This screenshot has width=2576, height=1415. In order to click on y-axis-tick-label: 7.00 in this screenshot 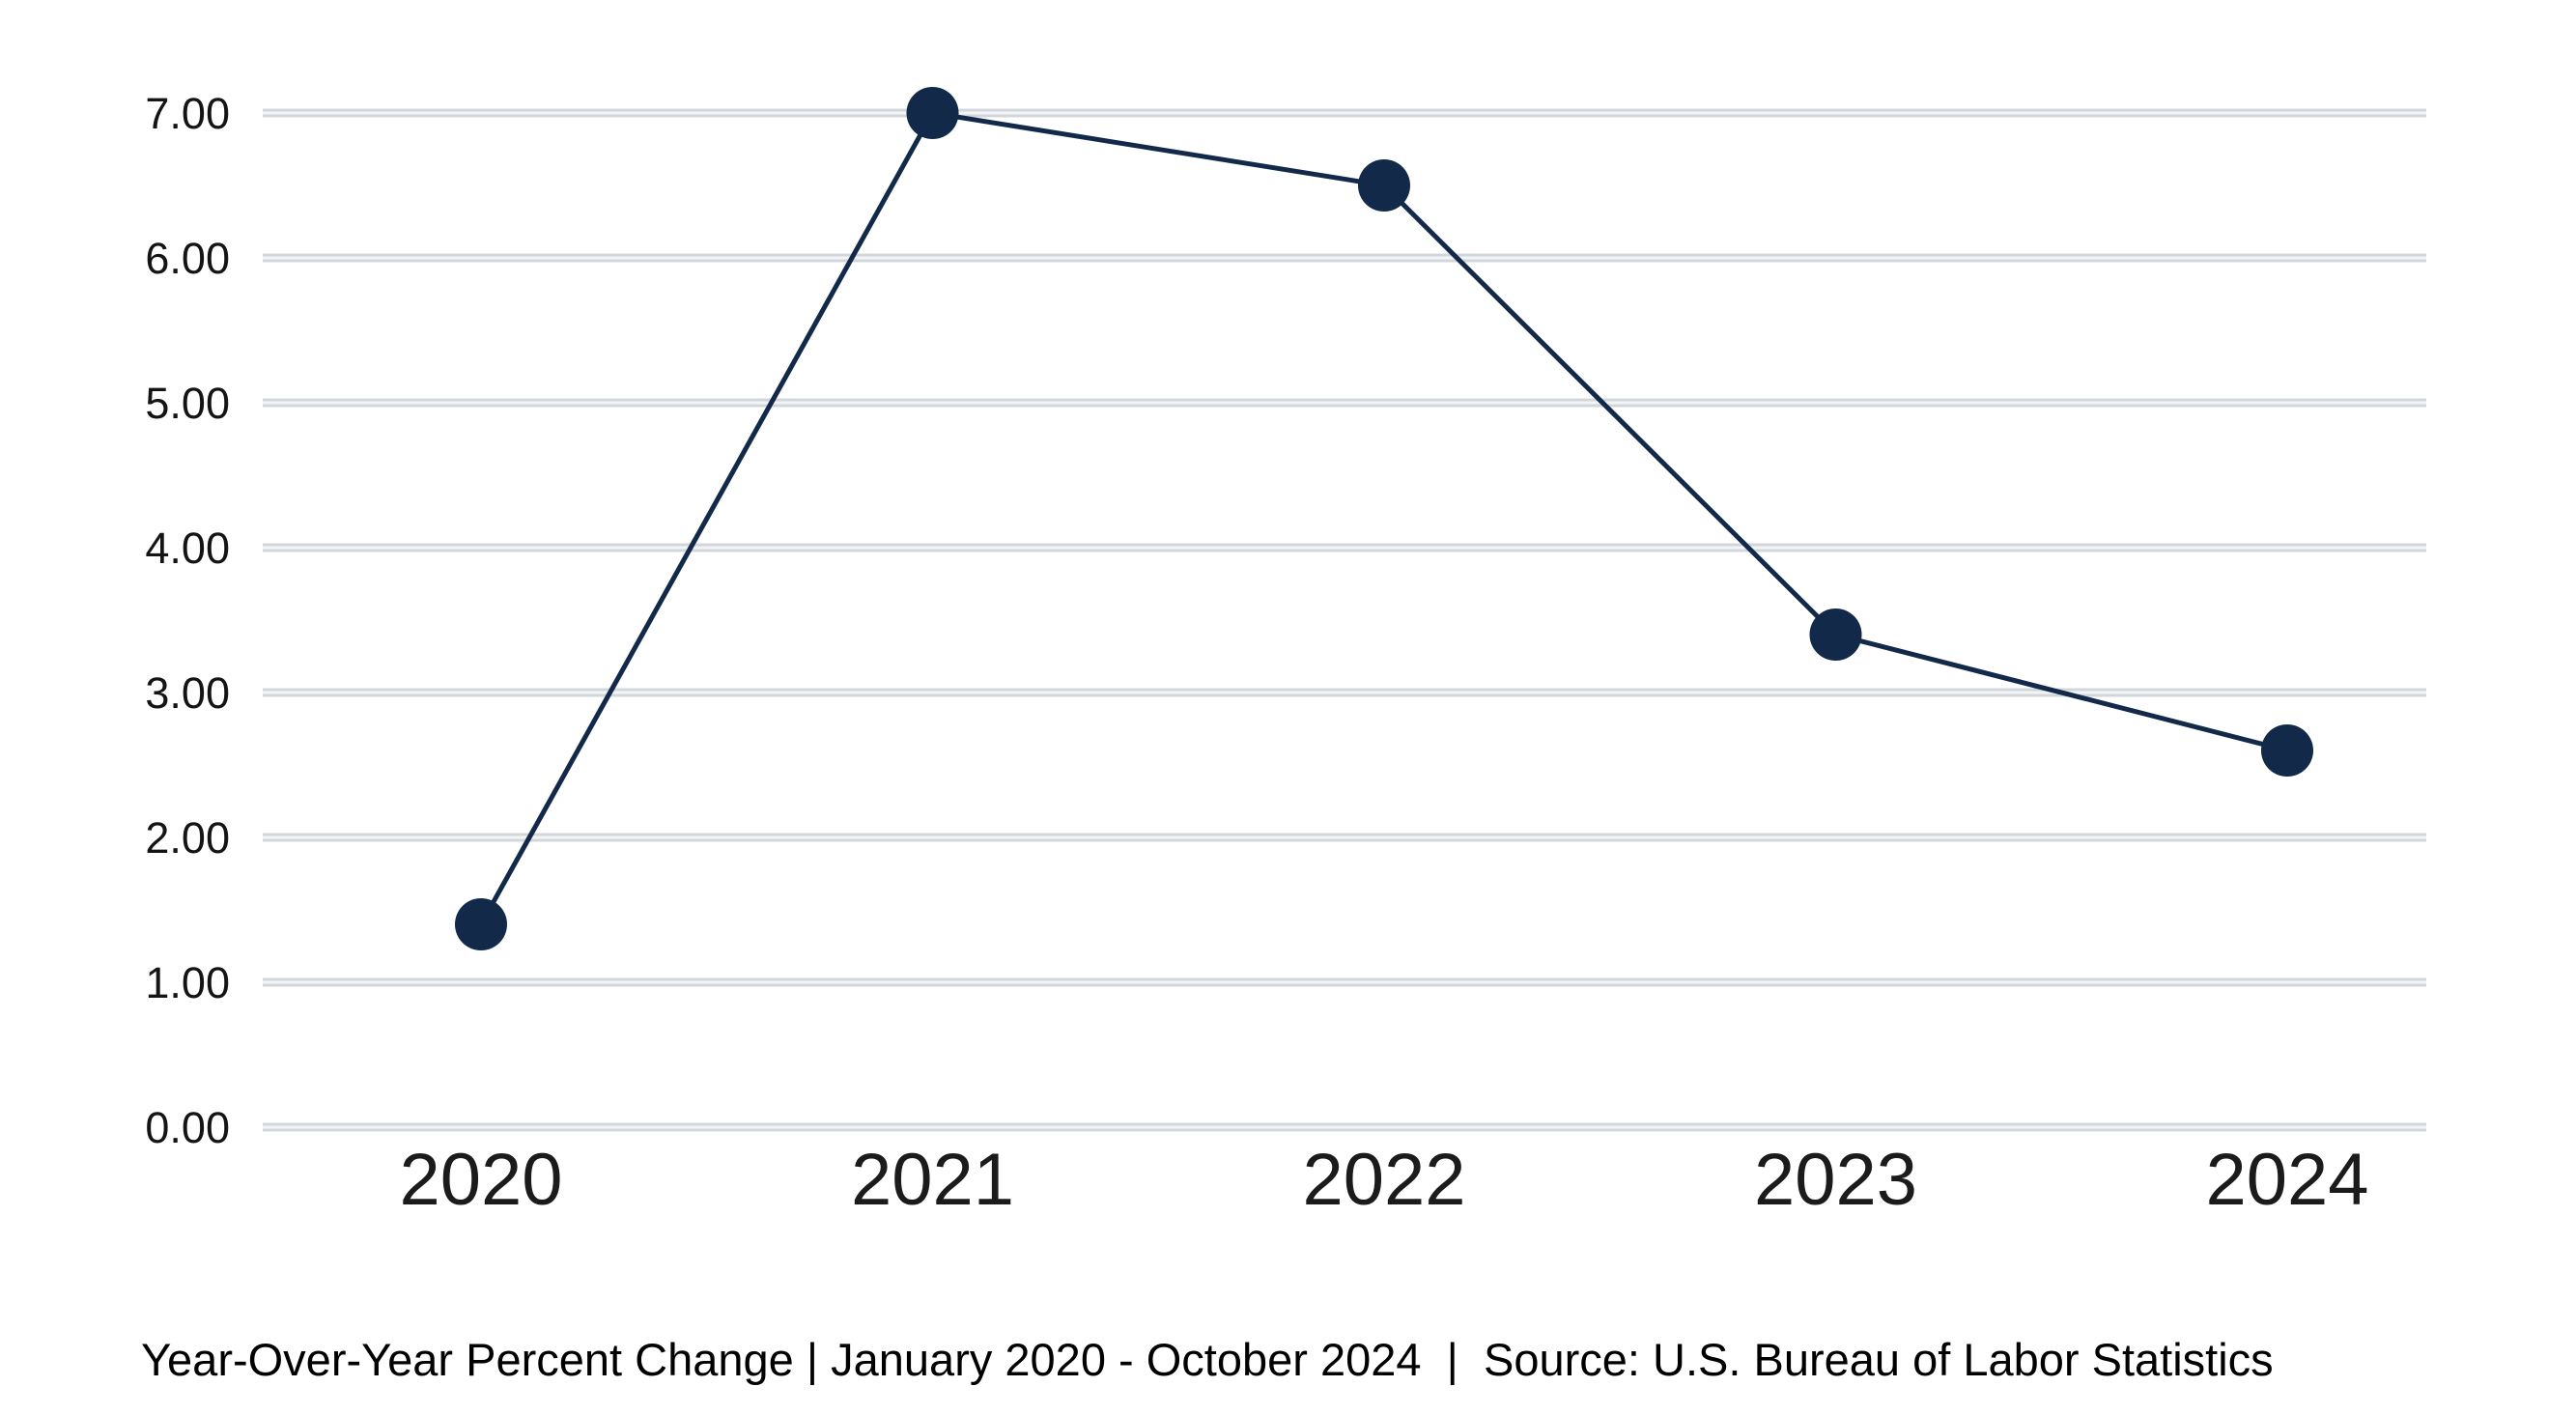, I will do `click(187, 114)`.